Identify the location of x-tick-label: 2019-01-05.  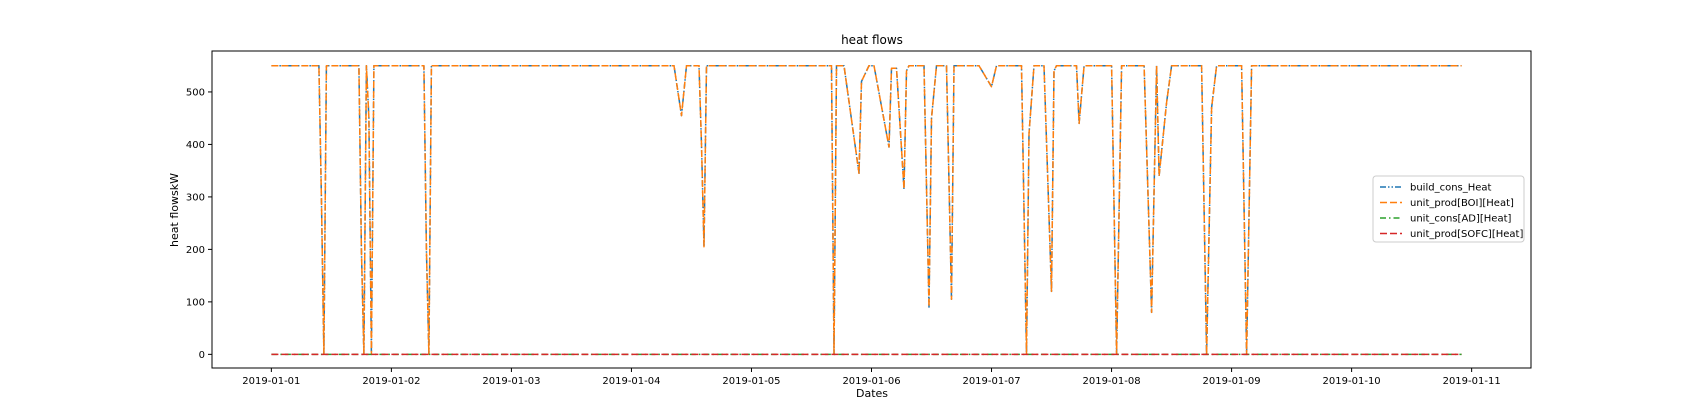
(751, 381).